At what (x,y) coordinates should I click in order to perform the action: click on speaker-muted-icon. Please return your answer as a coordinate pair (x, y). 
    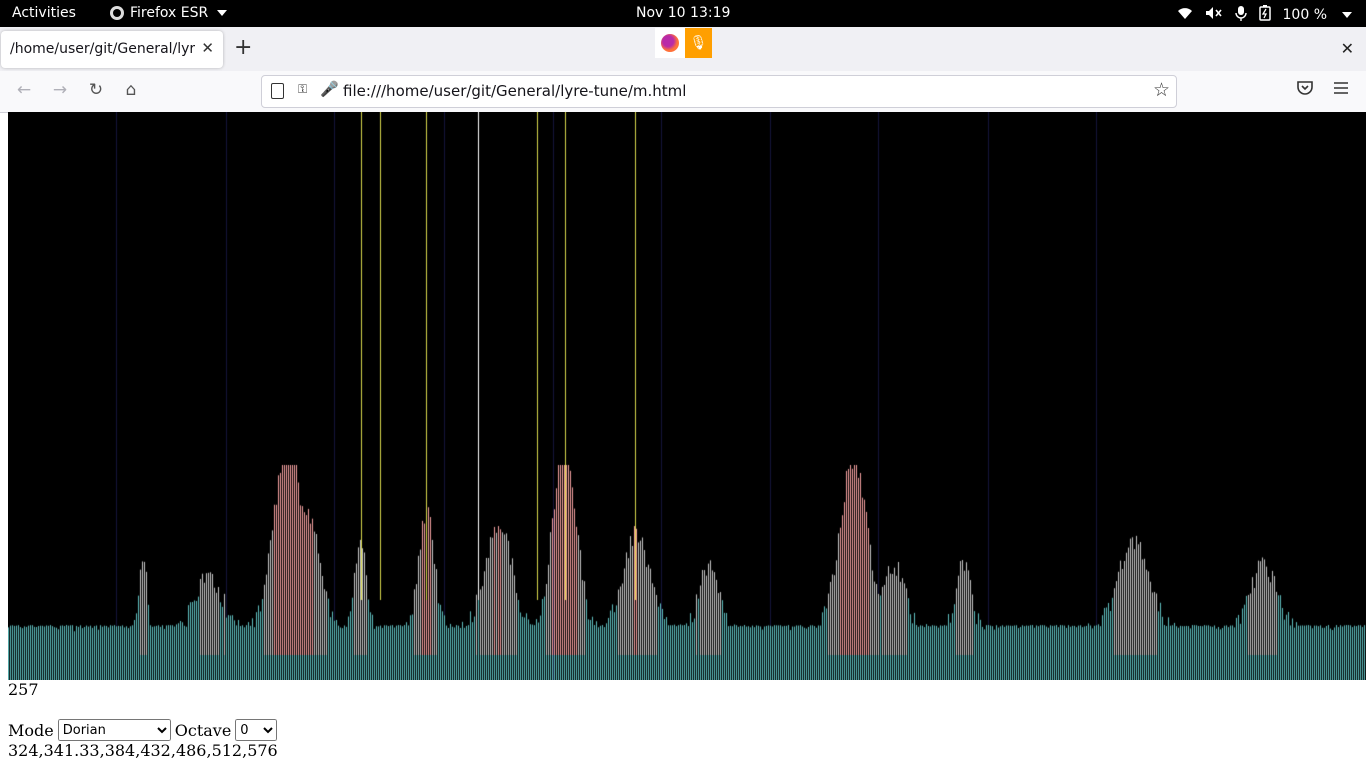
    Looking at the image, I should click on (1214, 15).